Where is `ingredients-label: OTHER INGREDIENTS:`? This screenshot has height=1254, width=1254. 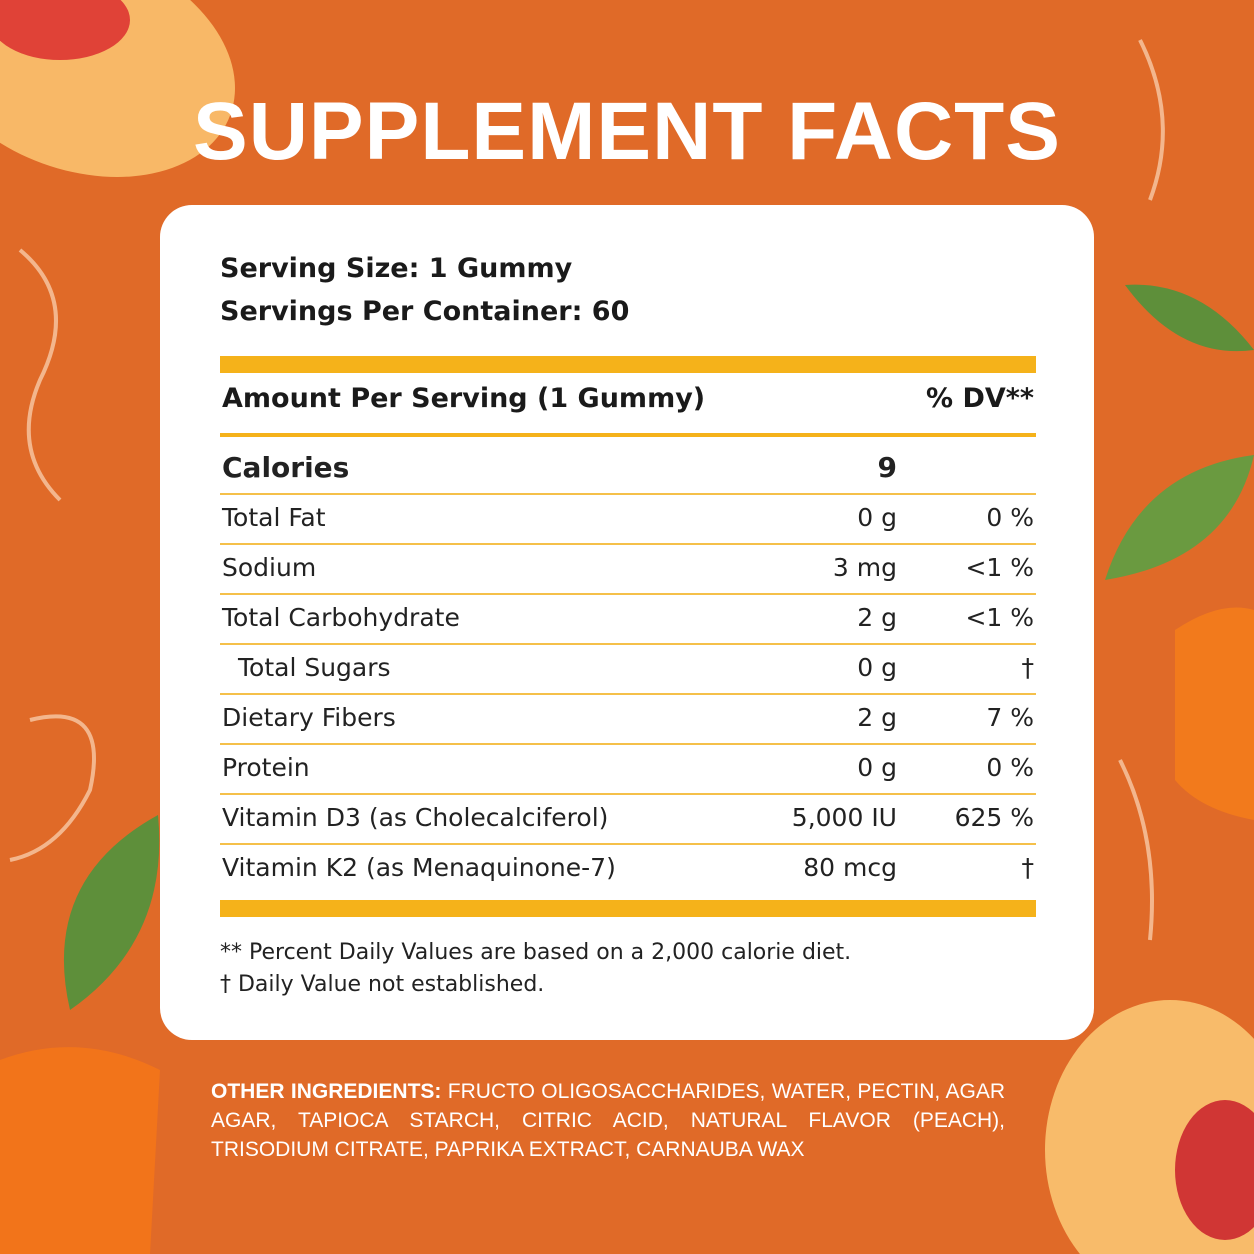 ingredients-label: OTHER INGREDIENTS: is located at coordinates (326, 1091).